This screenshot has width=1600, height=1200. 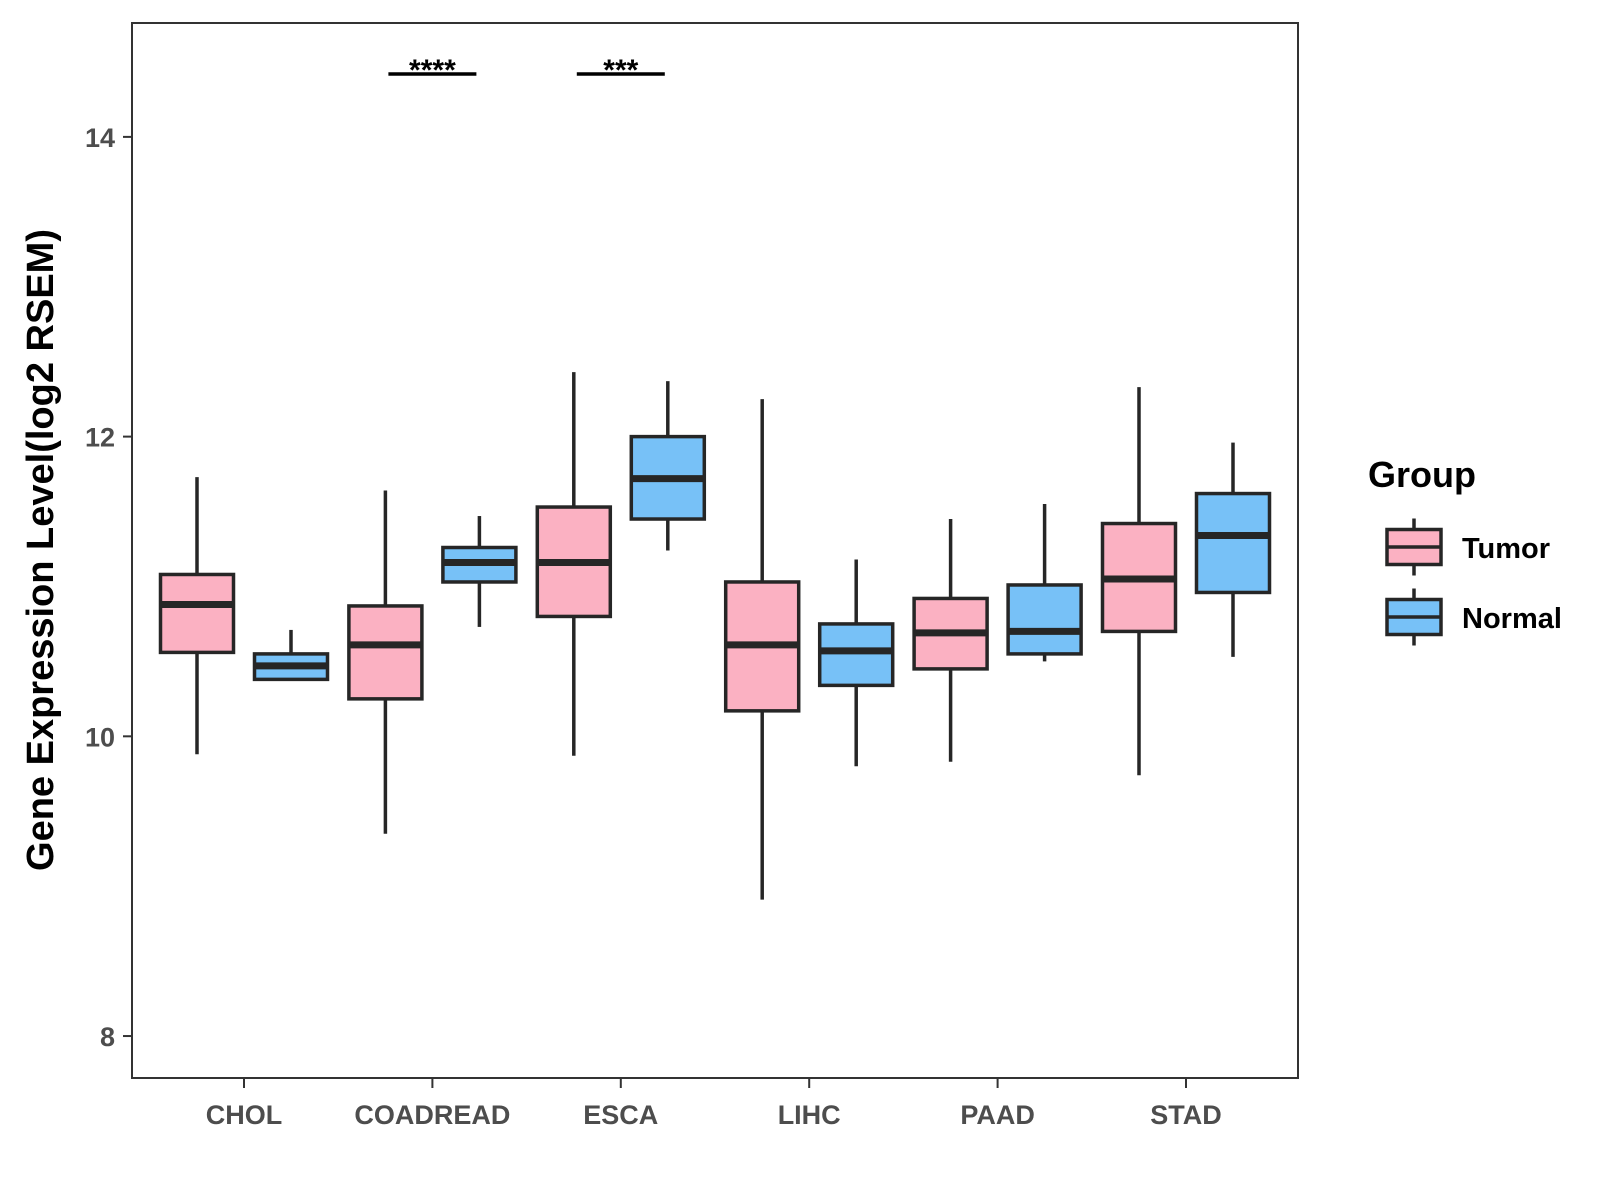 What do you see at coordinates (107, 1037) in the screenshot?
I see `y-tick-label-8: 8` at bounding box center [107, 1037].